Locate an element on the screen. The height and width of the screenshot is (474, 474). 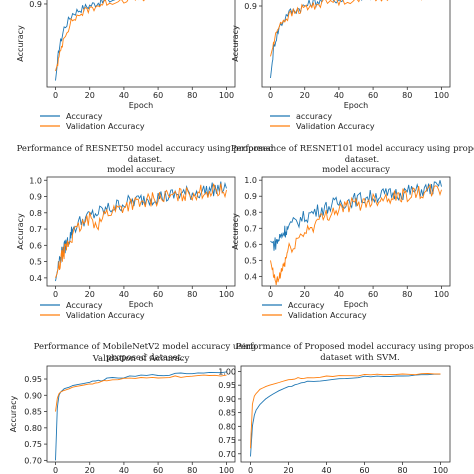
caption-resnet50-line2: dataset. is located at coordinates (145, 160).